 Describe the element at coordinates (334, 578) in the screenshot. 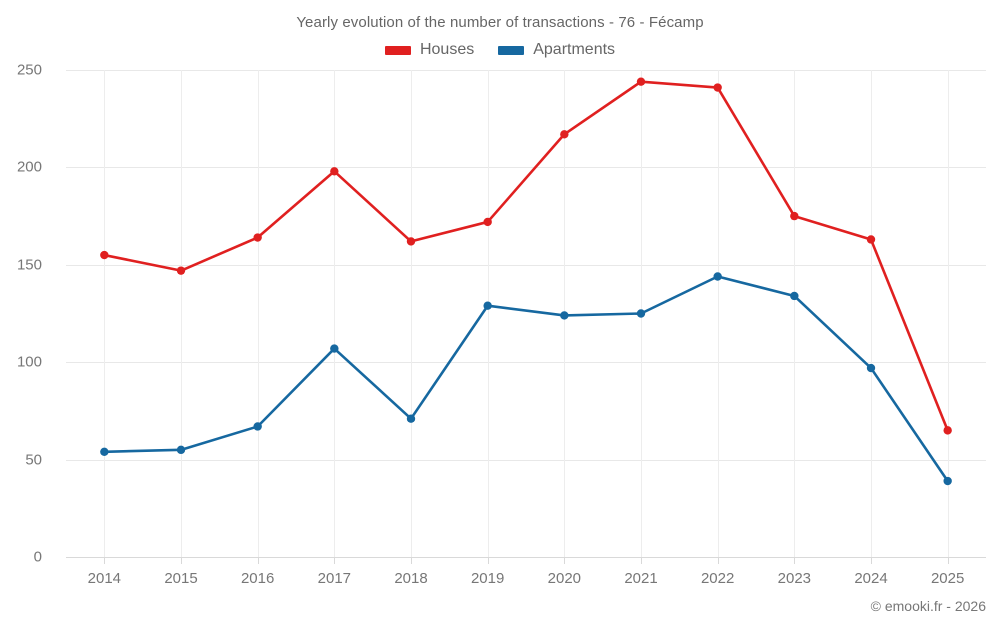

I see `x-axis-tick-label: 2017` at that location.